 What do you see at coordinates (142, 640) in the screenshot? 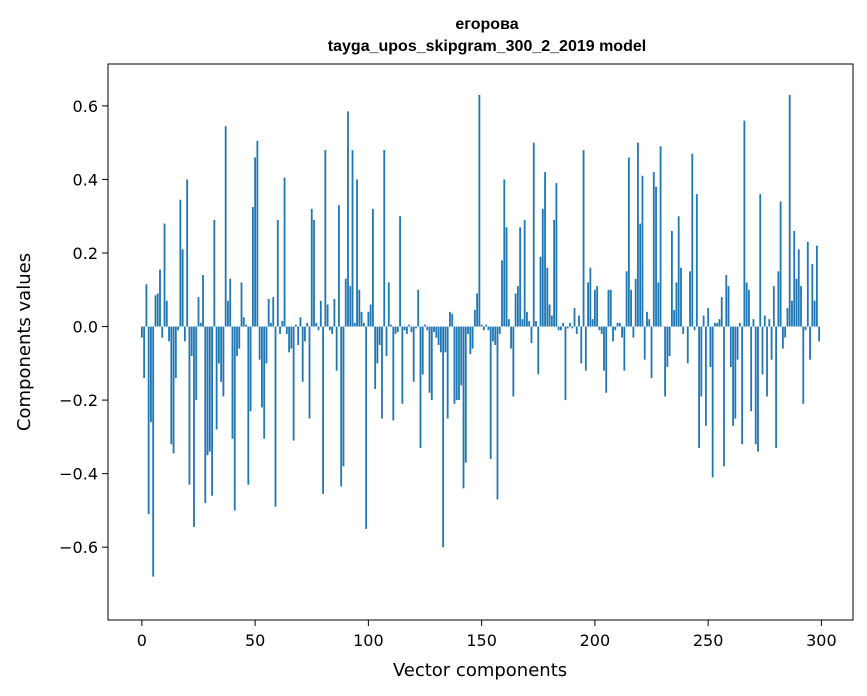
I see `x-tick-label: 0` at bounding box center [142, 640].